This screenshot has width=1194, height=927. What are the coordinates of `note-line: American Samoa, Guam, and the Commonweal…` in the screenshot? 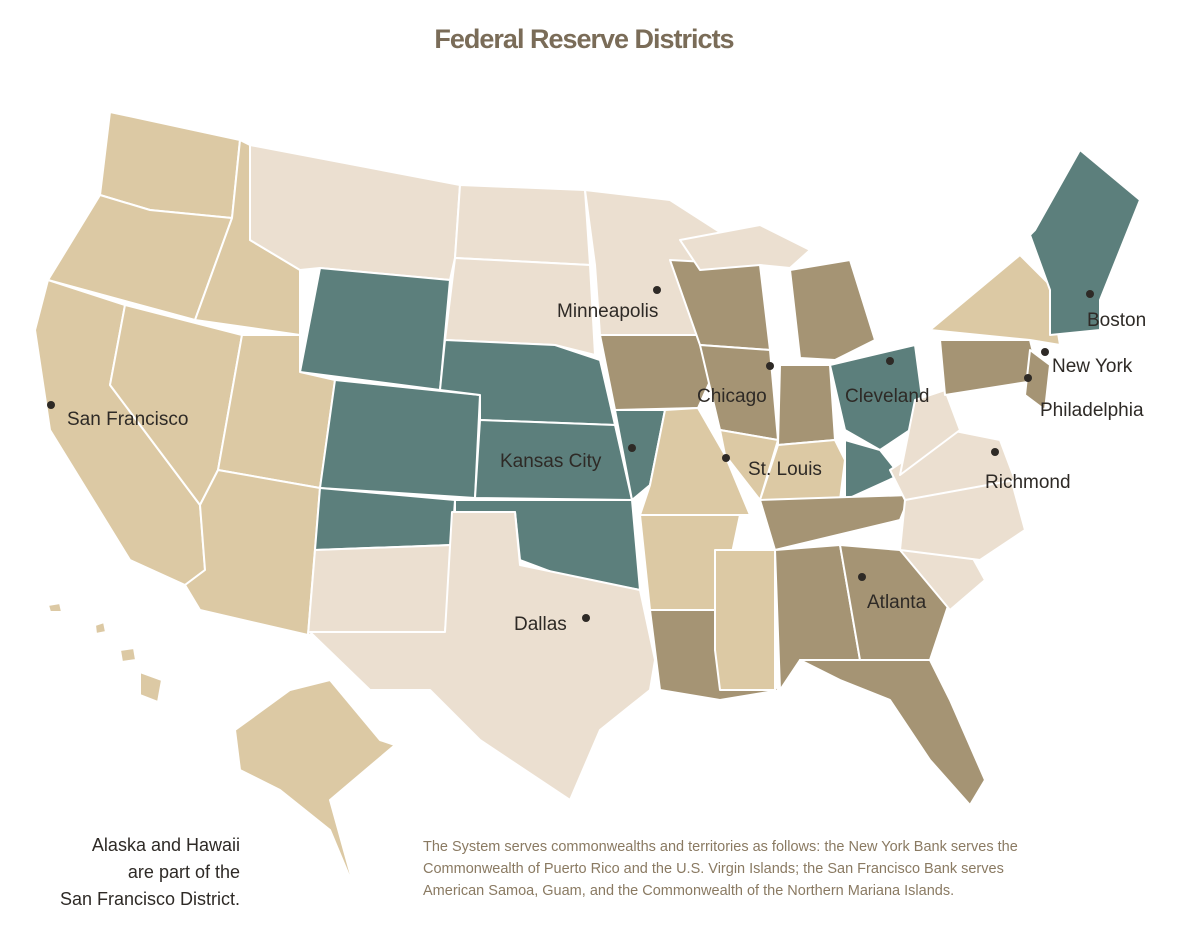 It's located at (688, 891).